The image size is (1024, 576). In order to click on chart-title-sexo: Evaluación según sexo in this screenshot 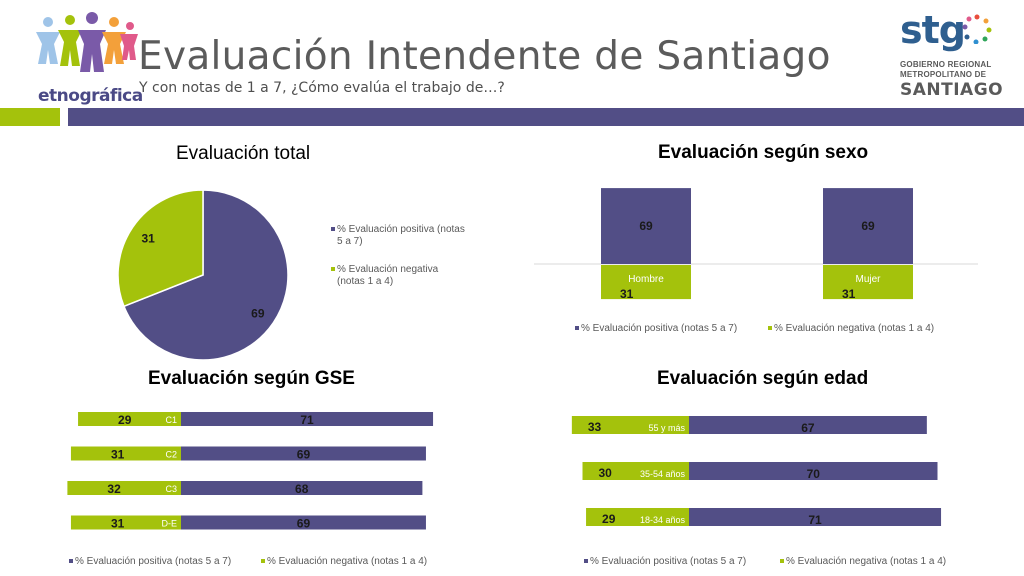, I will do `click(763, 152)`.